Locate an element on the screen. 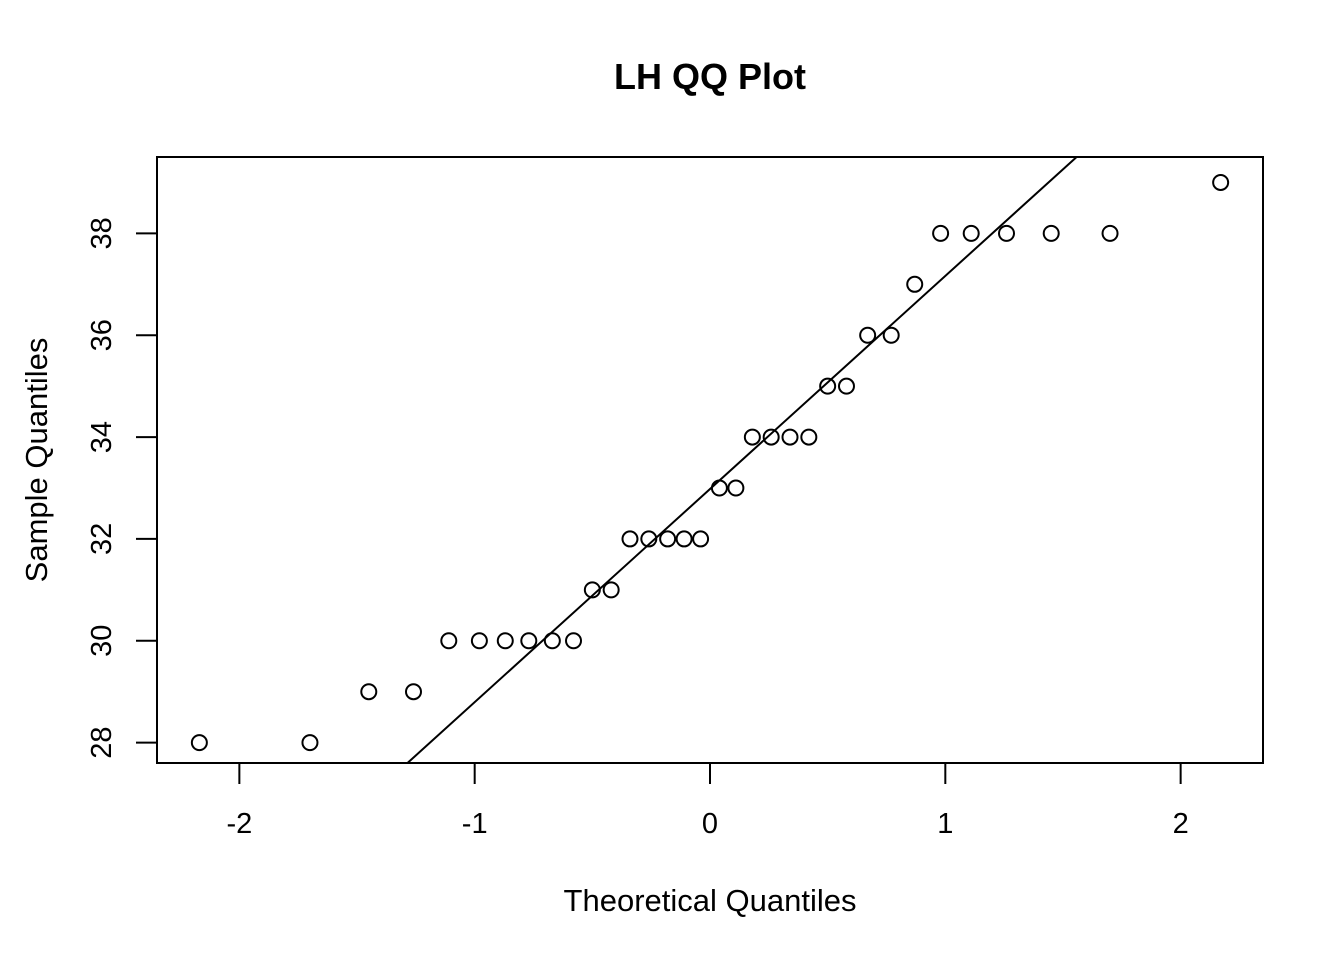 Image resolution: width=1344 pixels, height=960 pixels. x-tick-label: 2 is located at coordinates (1181, 824).